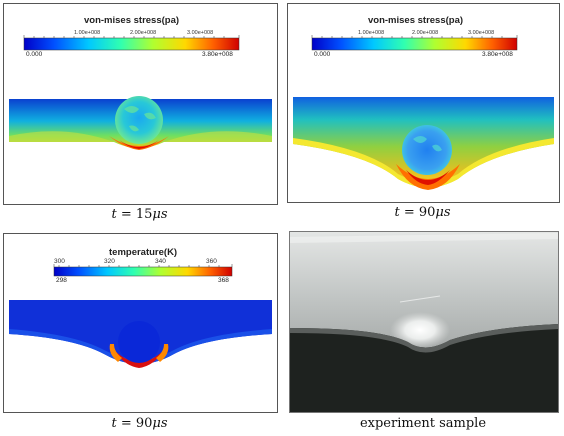 Image resolution: width=564 pixels, height=436 pixels. Describe the element at coordinates (109, 261) in the screenshot. I see `colorbar-tick-label: 320` at that location.